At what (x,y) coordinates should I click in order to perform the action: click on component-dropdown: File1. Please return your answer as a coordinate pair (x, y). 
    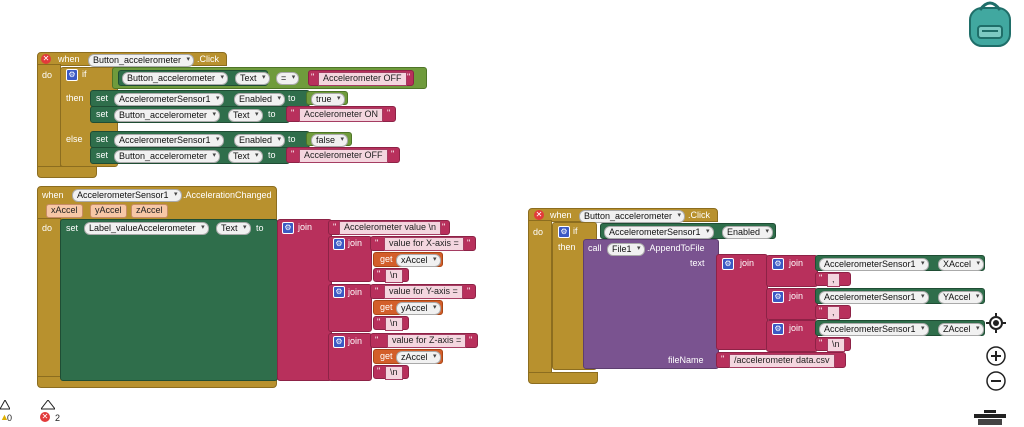
    Looking at the image, I should click on (626, 249).